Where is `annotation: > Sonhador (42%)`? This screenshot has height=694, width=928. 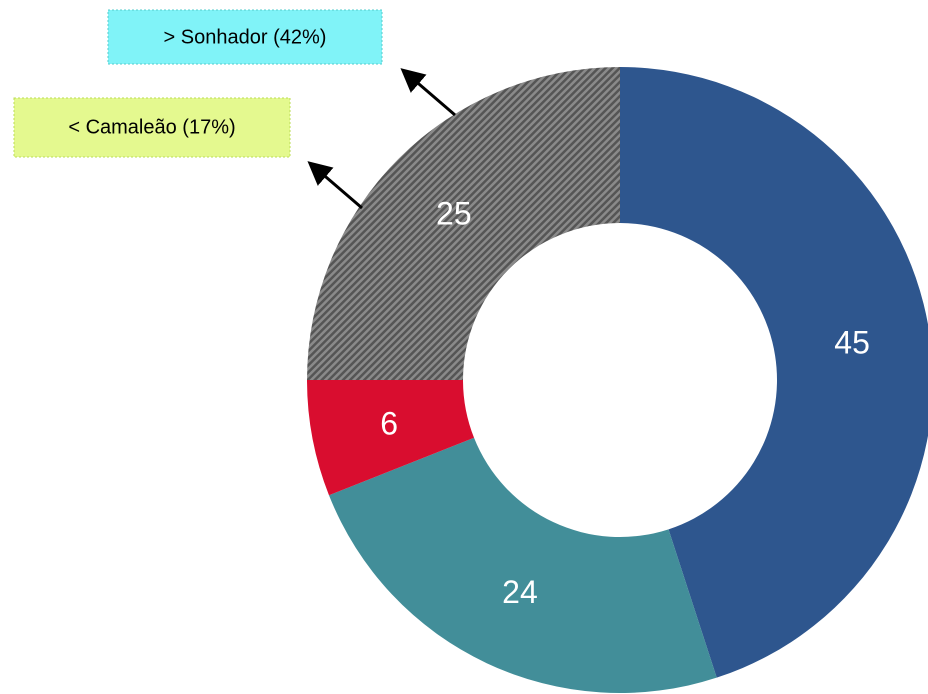 annotation: > Sonhador (42%) is located at coordinates (245, 37).